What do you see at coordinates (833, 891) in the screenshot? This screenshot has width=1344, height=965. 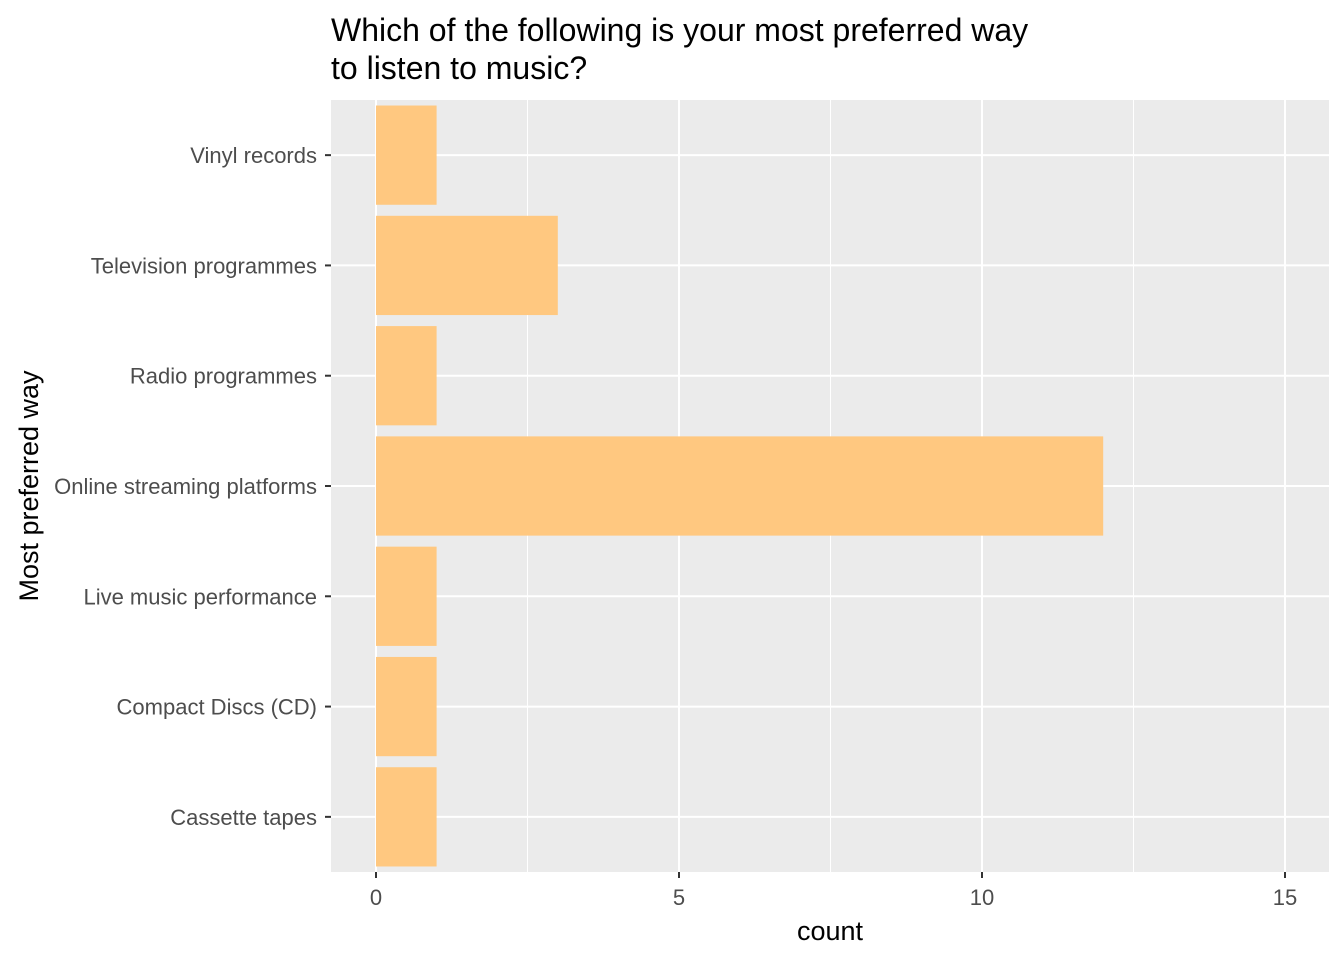 I see `x-axis-ticks: 0 5 10 15` at bounding box center [833, 891].